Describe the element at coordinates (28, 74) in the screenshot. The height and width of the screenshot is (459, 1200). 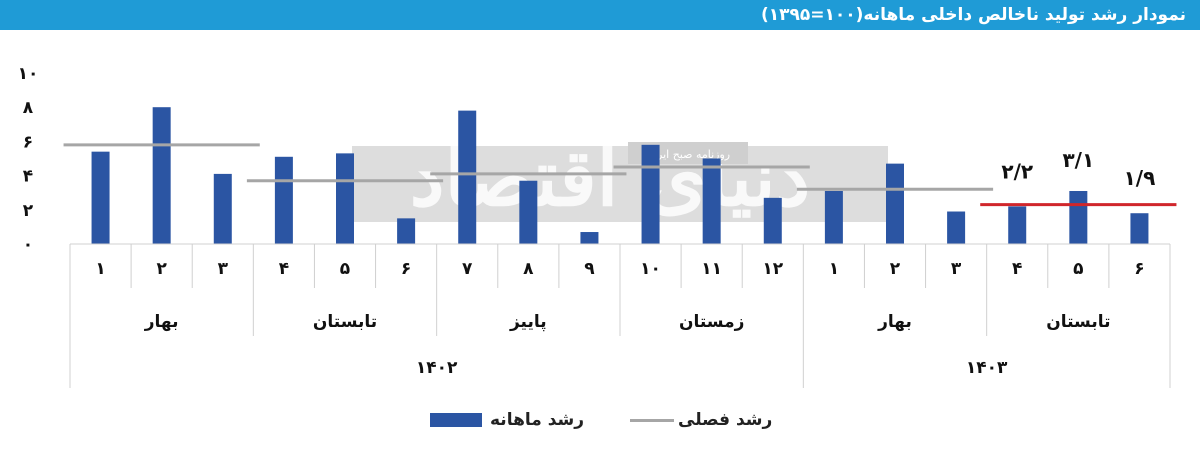
I see `y-tick-label: ۱۰` at that location.